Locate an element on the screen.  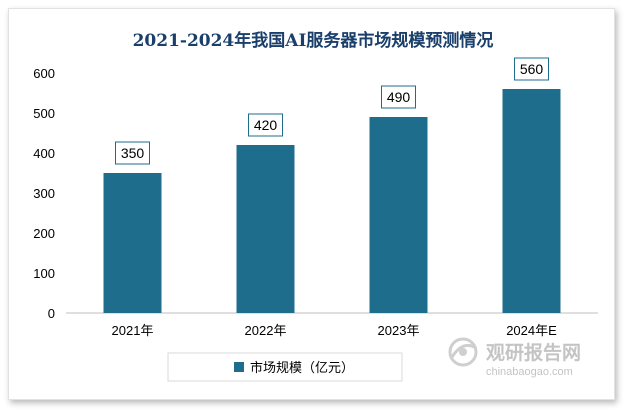
y-axis: 0 100 200 300 400 500 600 is located at coordinates (44, 193).